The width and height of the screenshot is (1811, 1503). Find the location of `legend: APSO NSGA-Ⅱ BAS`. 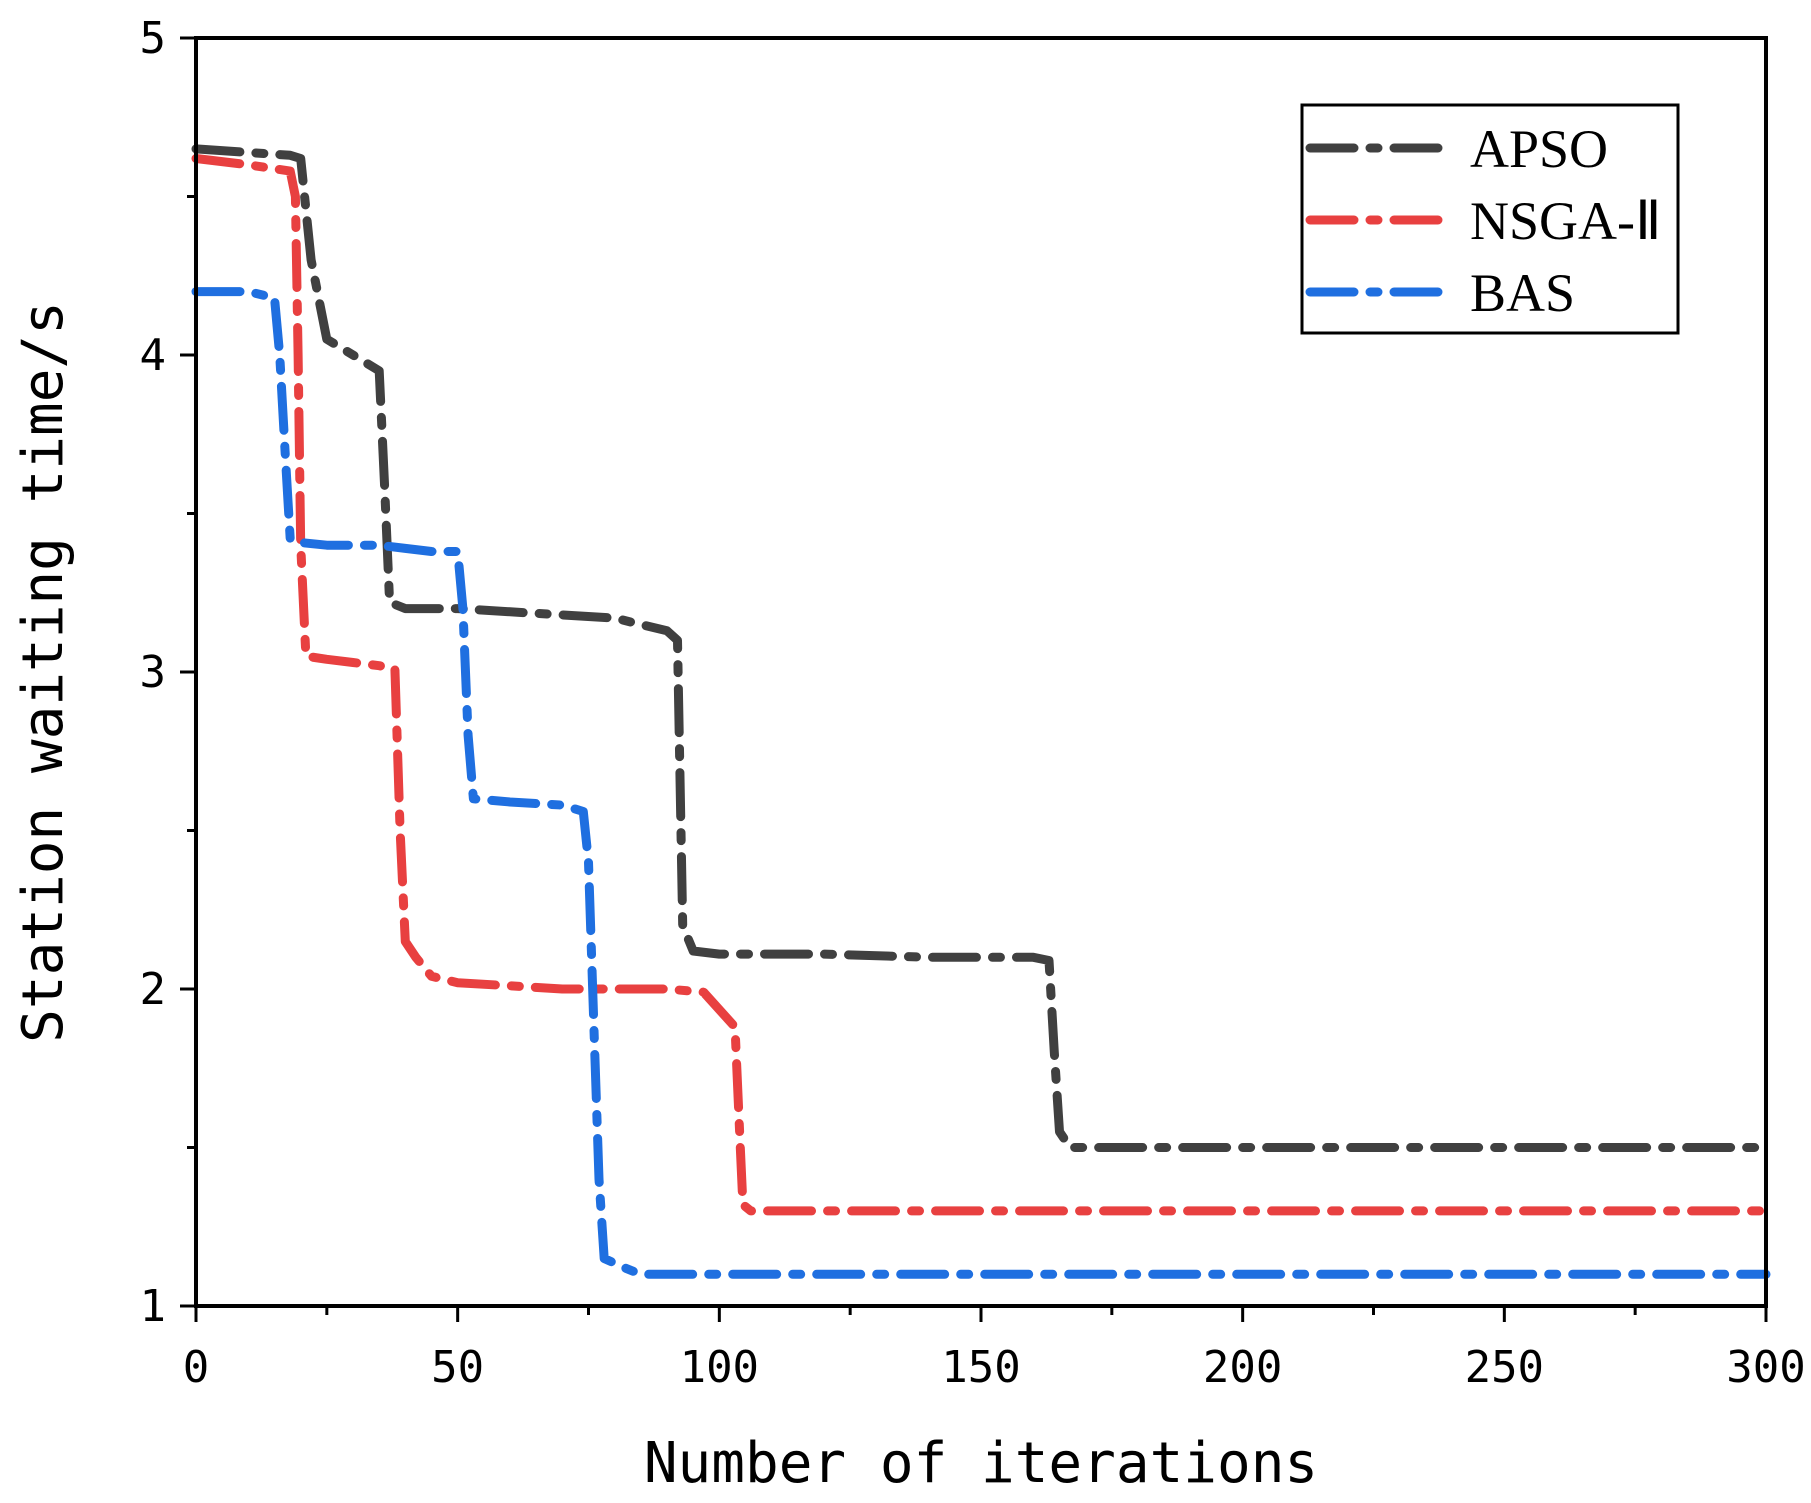

legend: APSO NSGA-Ⅱ BAS is located at coordinates (1490, 219).